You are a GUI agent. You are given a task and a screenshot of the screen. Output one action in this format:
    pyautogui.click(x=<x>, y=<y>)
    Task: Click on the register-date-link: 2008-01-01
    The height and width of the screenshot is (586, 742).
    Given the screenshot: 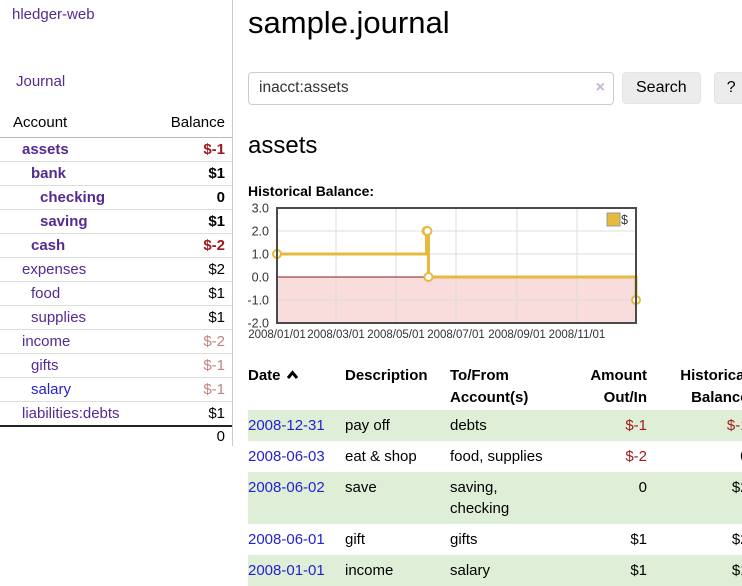 What is the action you would take?
    pyautogui.click(x=286, y=571)
    